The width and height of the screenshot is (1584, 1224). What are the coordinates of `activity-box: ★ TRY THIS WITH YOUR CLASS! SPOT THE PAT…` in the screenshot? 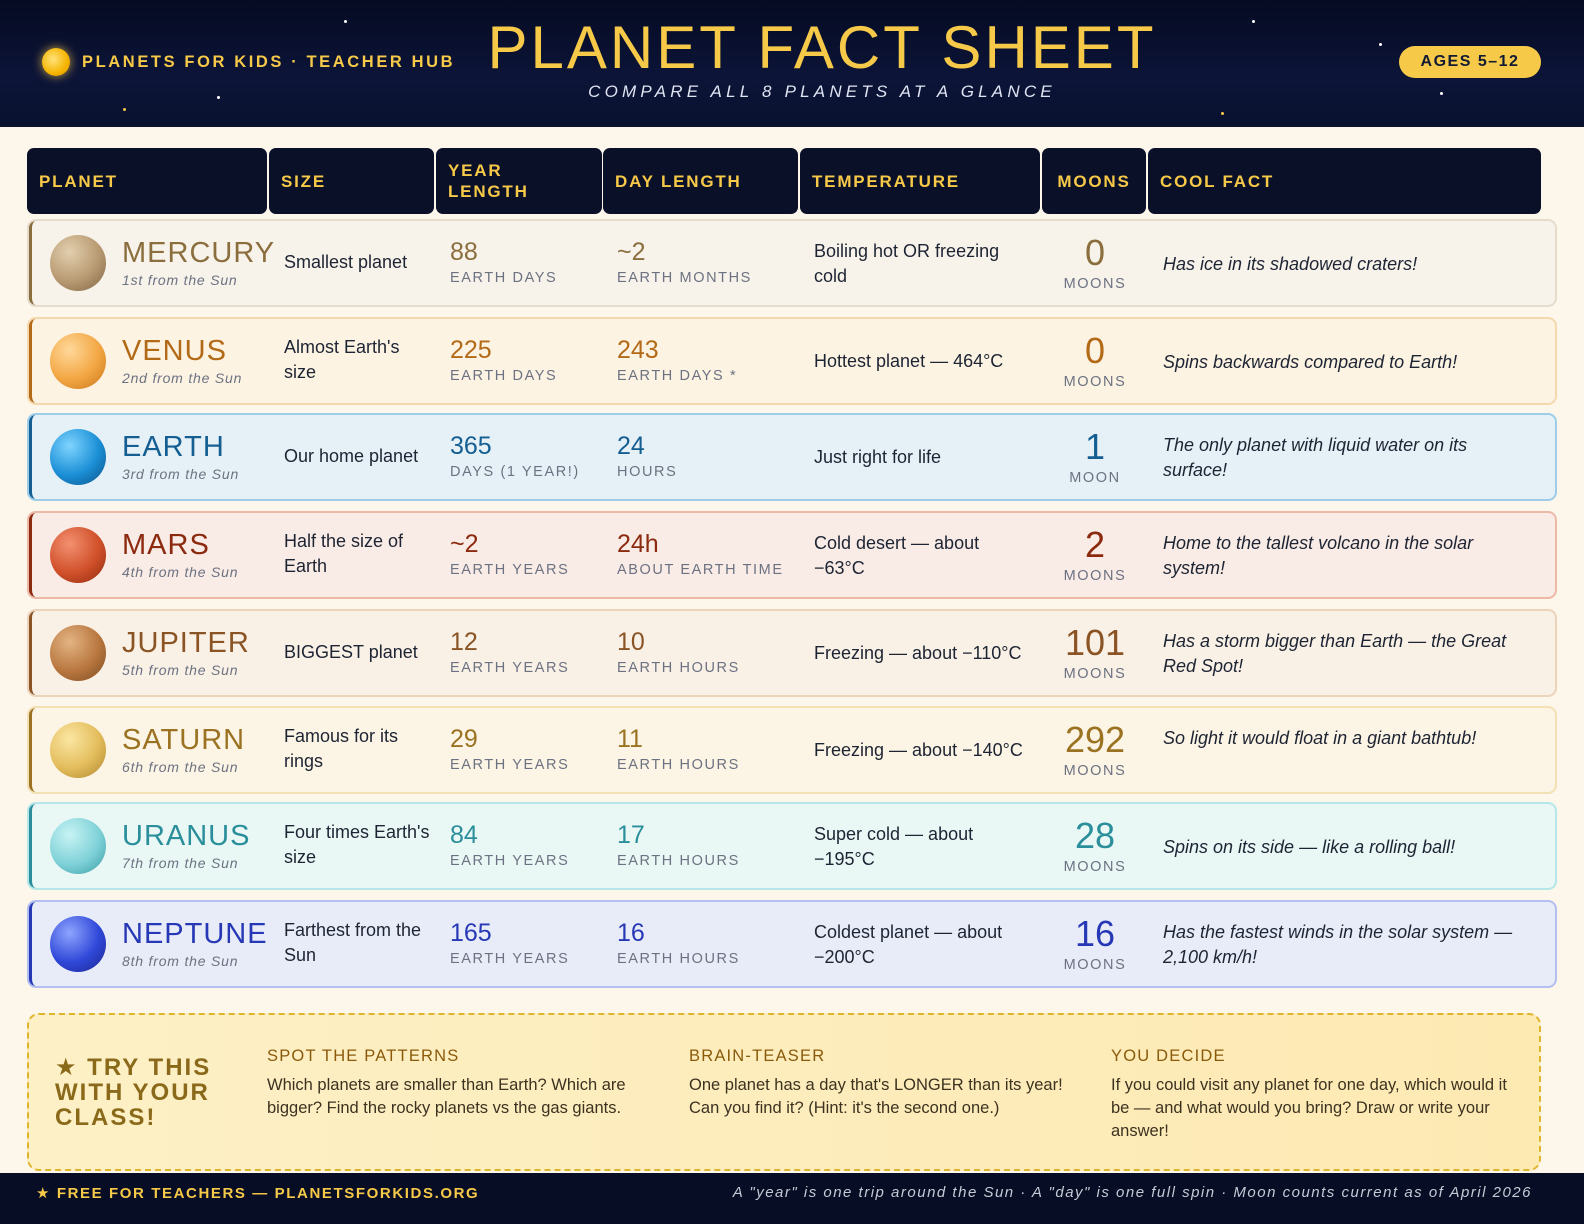 It's located at (784, 1092).